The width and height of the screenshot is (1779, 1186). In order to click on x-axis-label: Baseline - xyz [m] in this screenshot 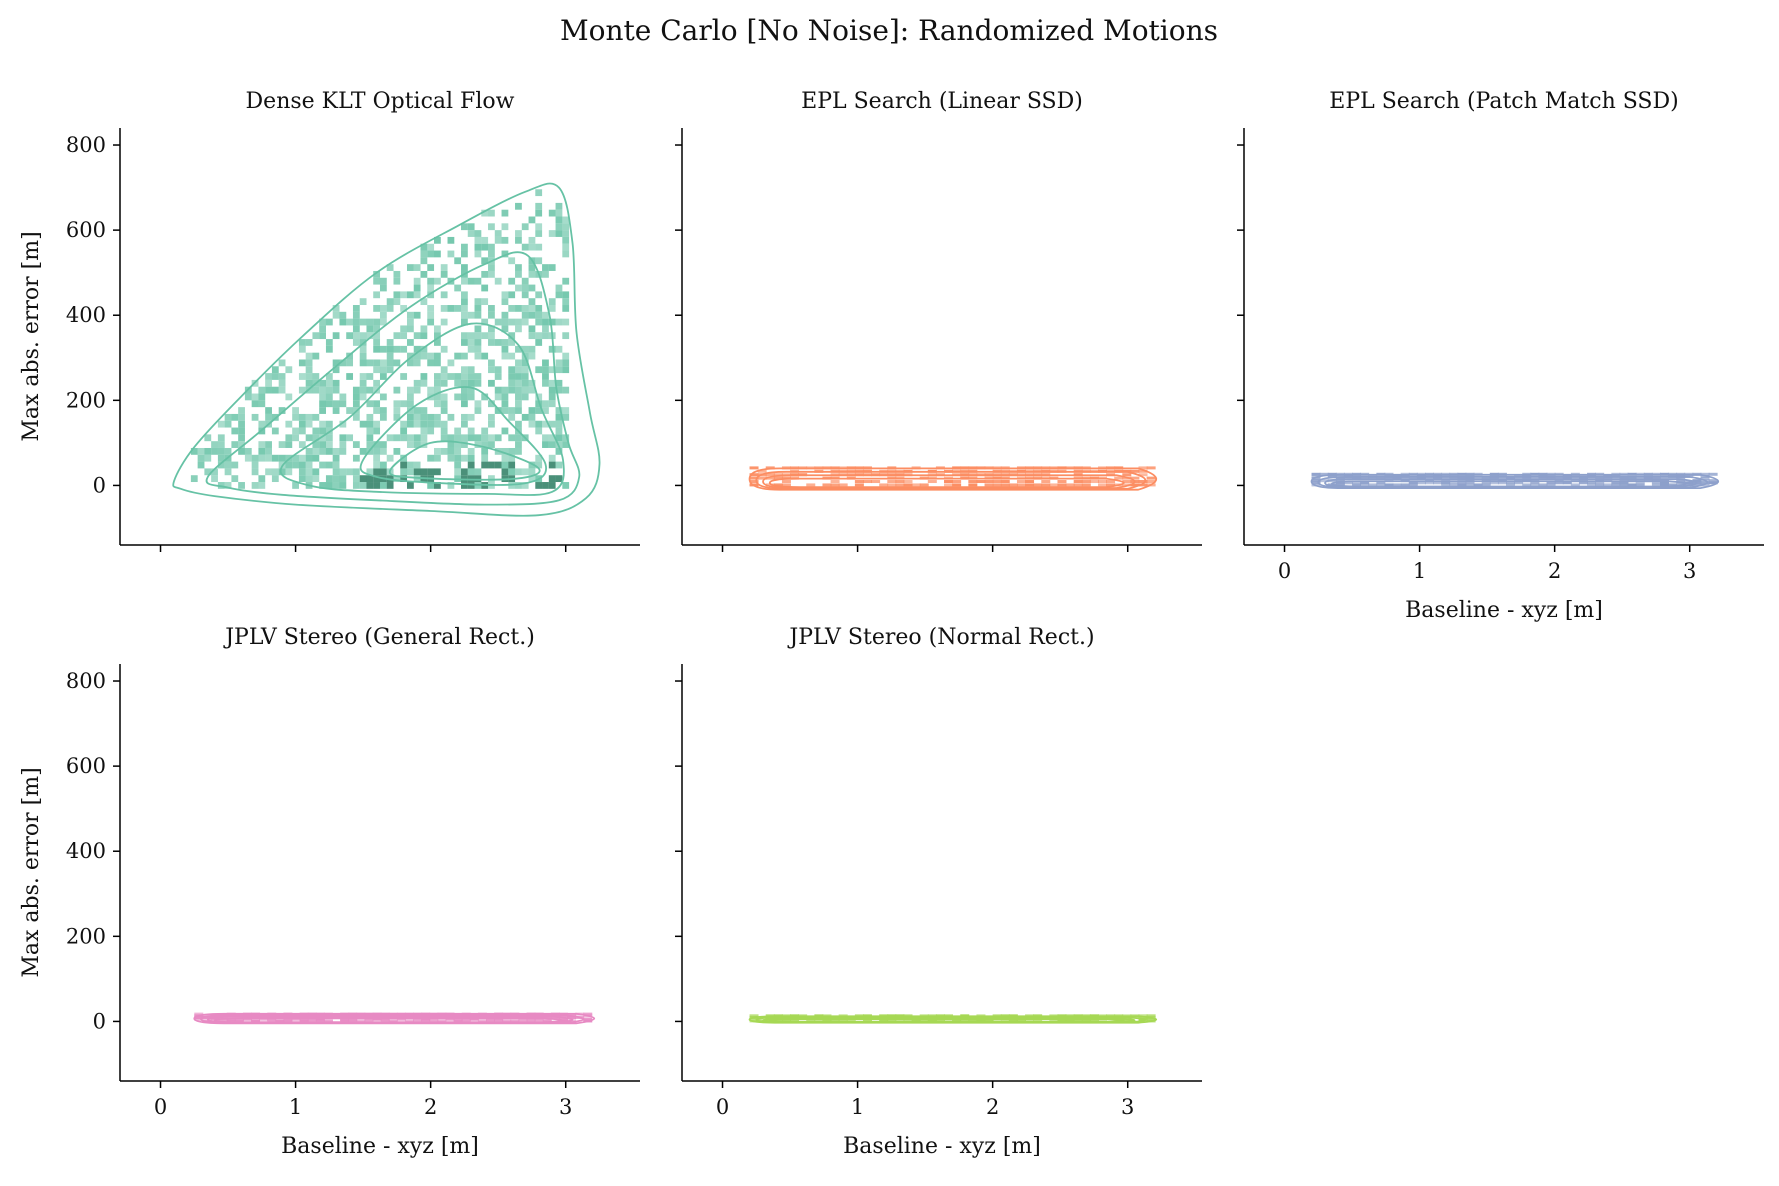, I will do `click(942, 1146)`.